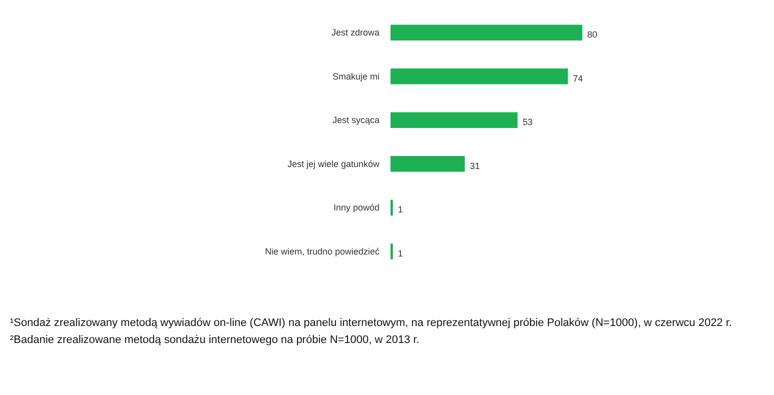 The image size is (774, 395). What do you see at coordinates (475, 165) in the screenshot?
I see `data-label: 31` at bounding box center [475, 165].